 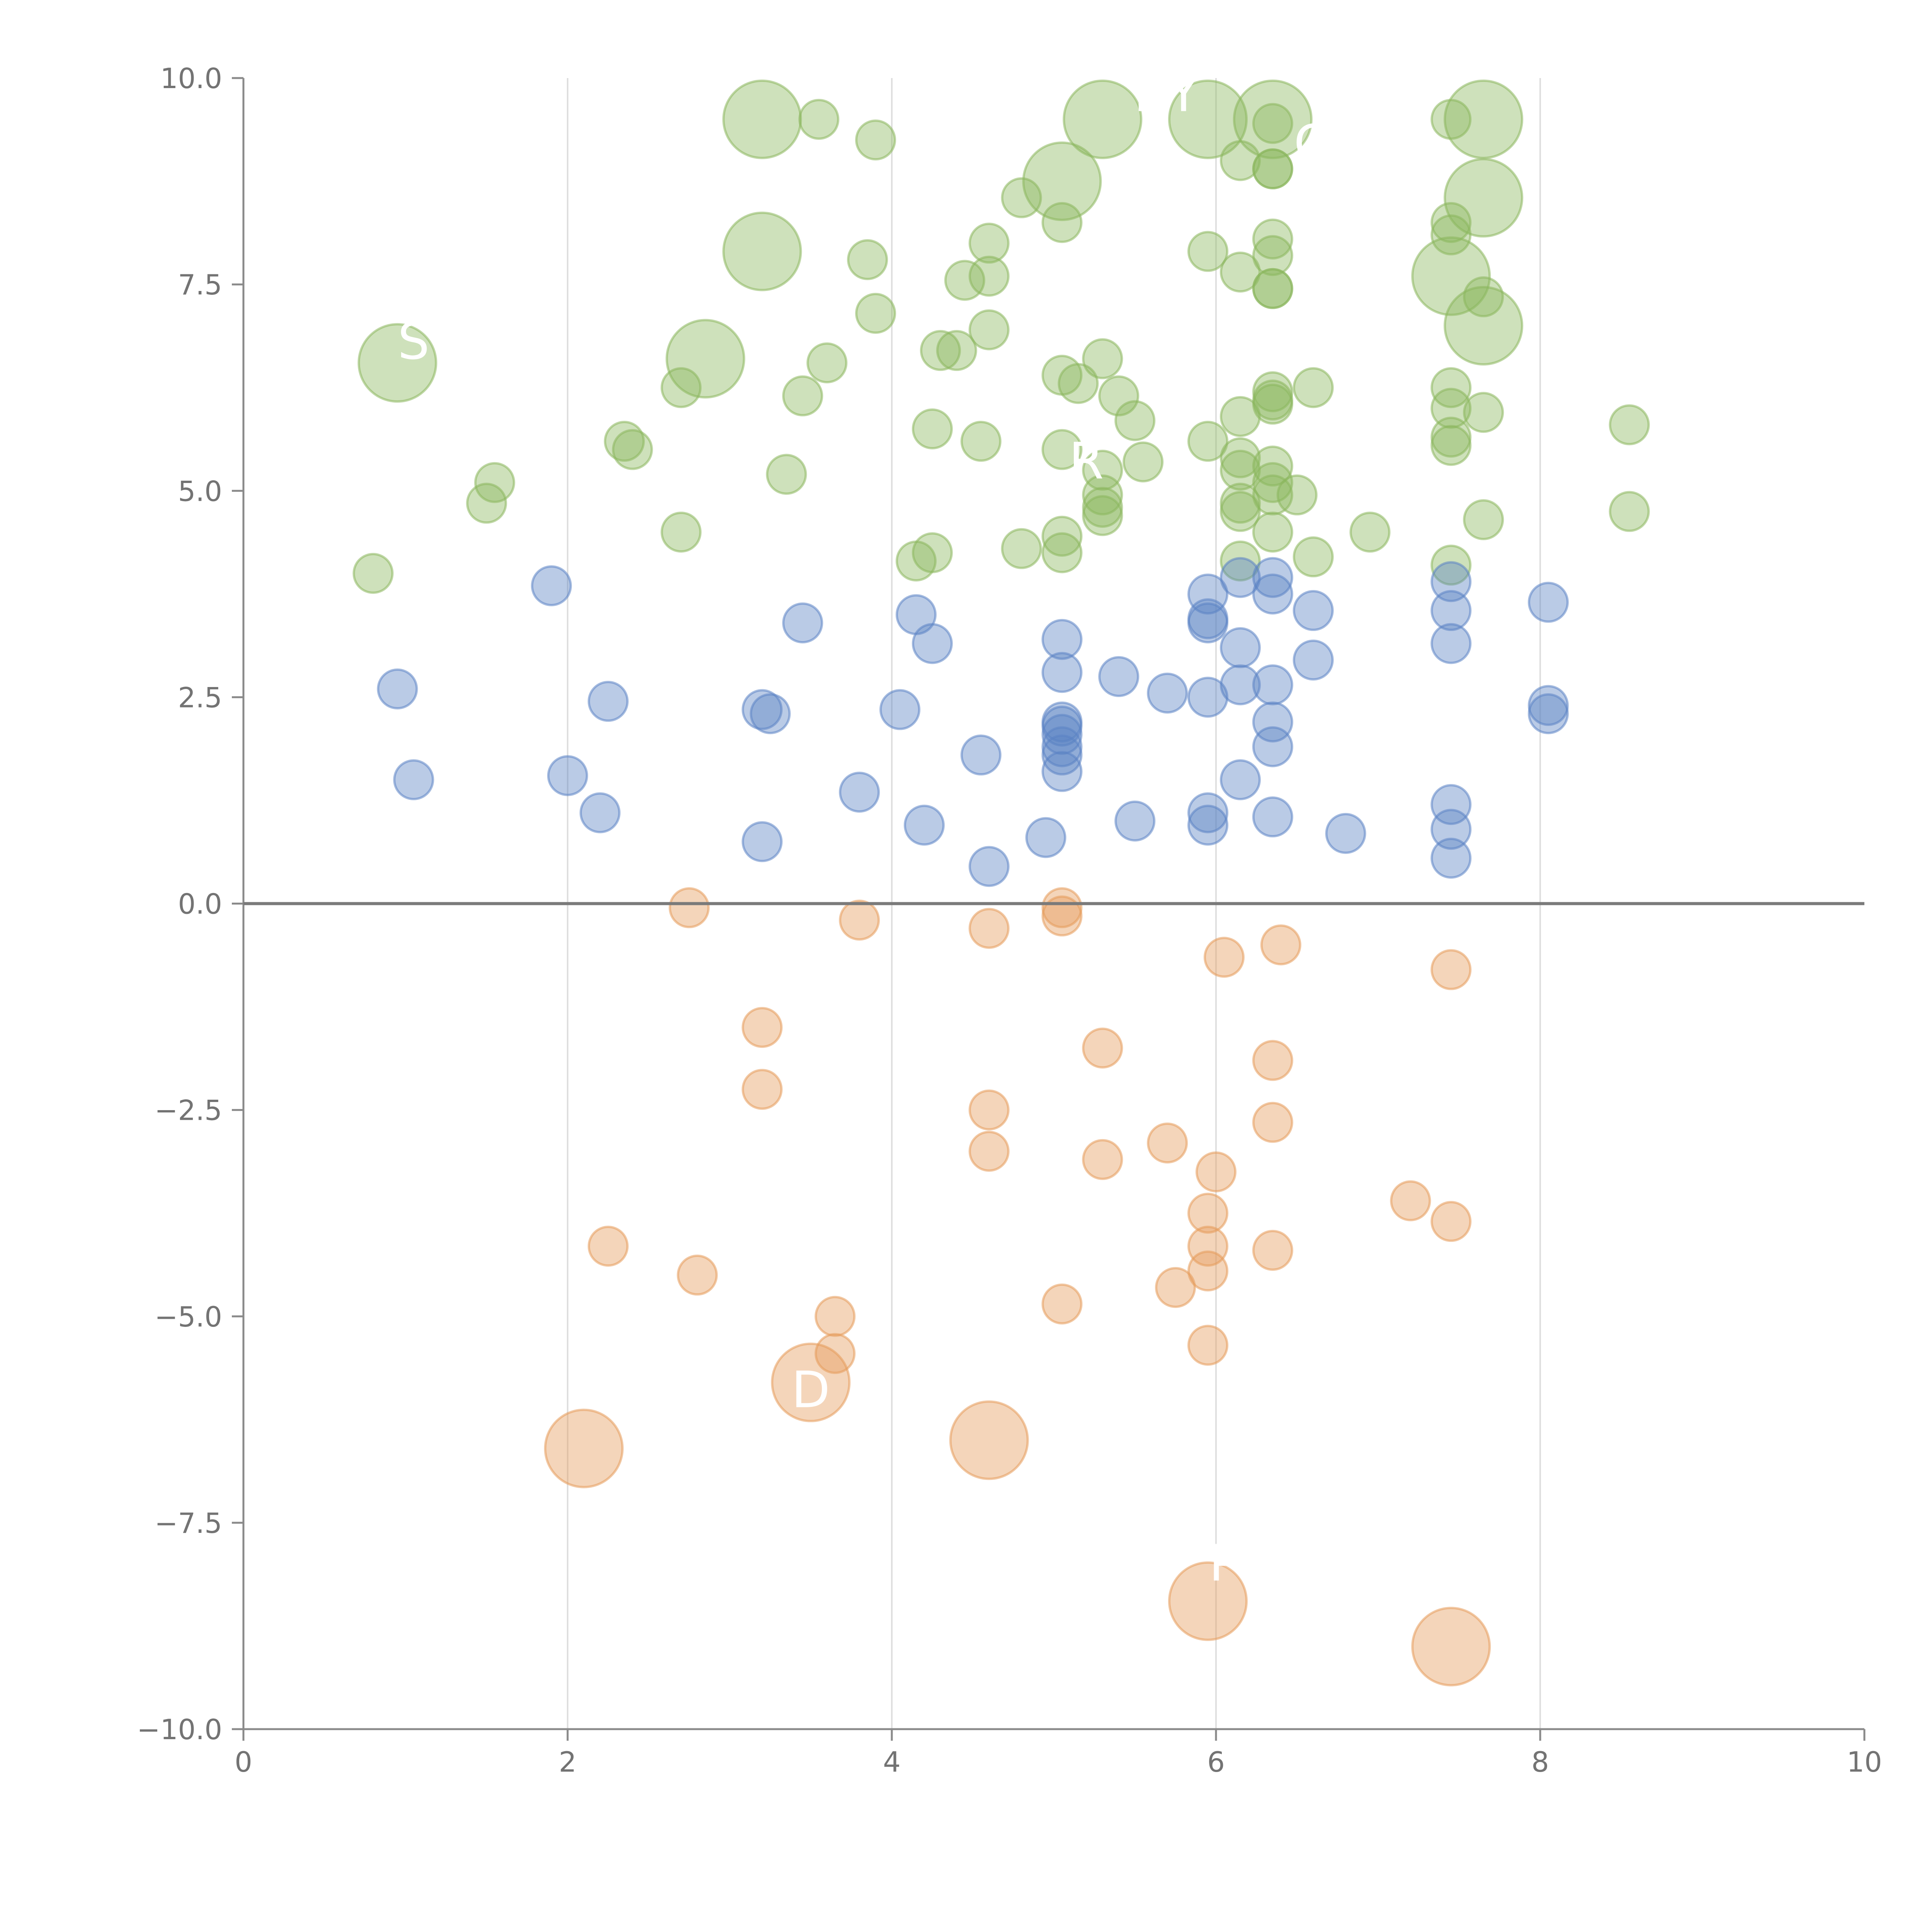 What do you see at coordinates (200, 698) in the screenshot?
I see `y-tick-label-5: 2.5` at bounding box center [200, 698].